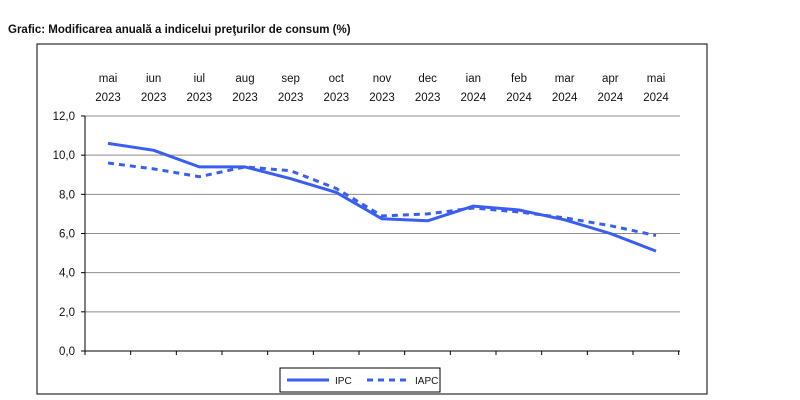 The height and width of the screenshot is (400, 800). What do you see at coordinates (360, 380) in the screenshot?
I see `legend: IPC IAPC` at bounding box center [360, 380].